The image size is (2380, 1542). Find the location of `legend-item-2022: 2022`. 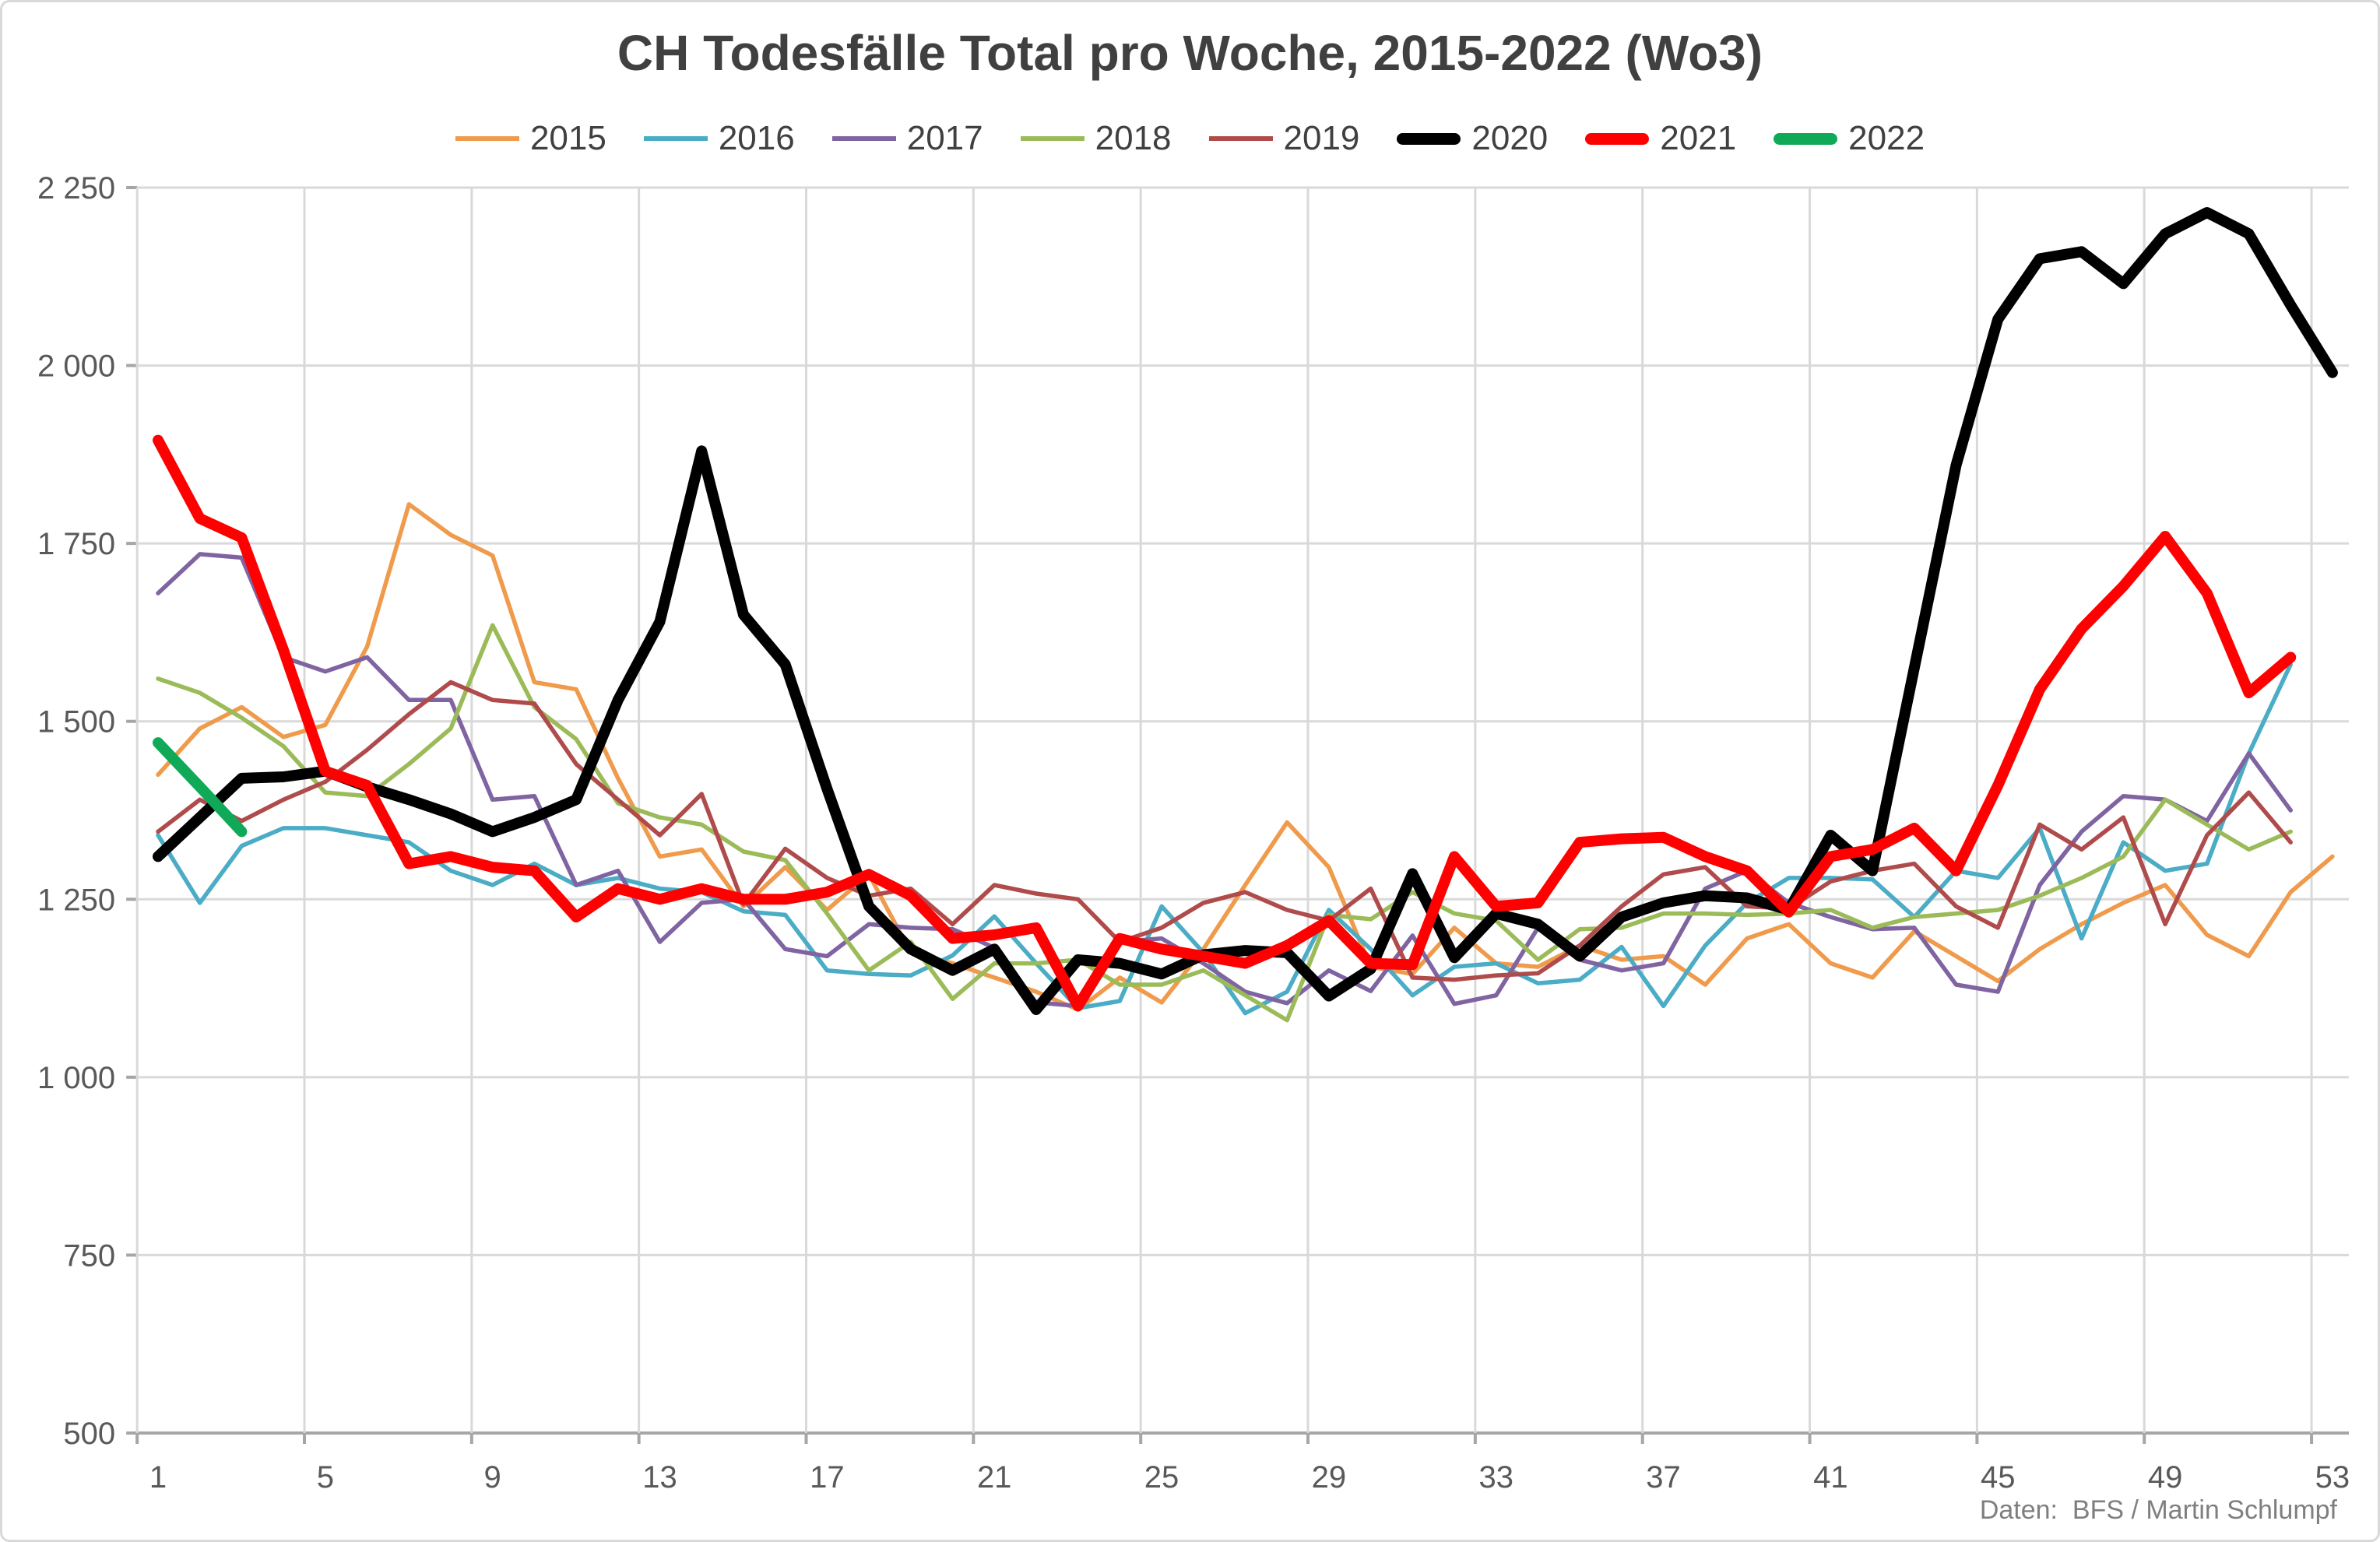

legend-item-2022: 2022 is located at coordinates (1850, 138).